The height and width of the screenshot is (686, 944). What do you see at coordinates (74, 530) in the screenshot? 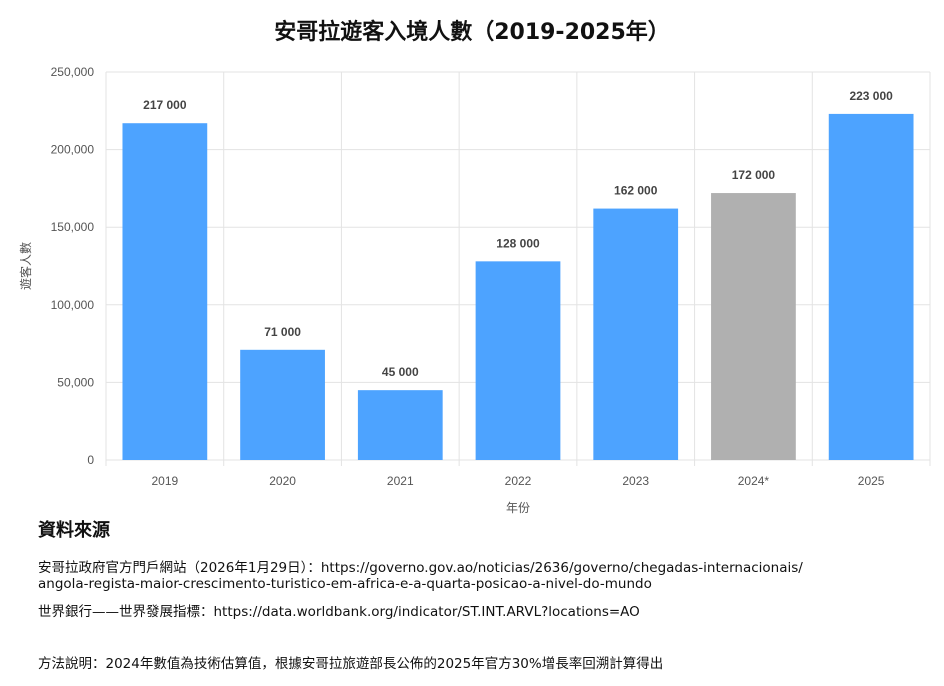
I see `sources-heading: 資料來源` at bounding box center [74, 530].